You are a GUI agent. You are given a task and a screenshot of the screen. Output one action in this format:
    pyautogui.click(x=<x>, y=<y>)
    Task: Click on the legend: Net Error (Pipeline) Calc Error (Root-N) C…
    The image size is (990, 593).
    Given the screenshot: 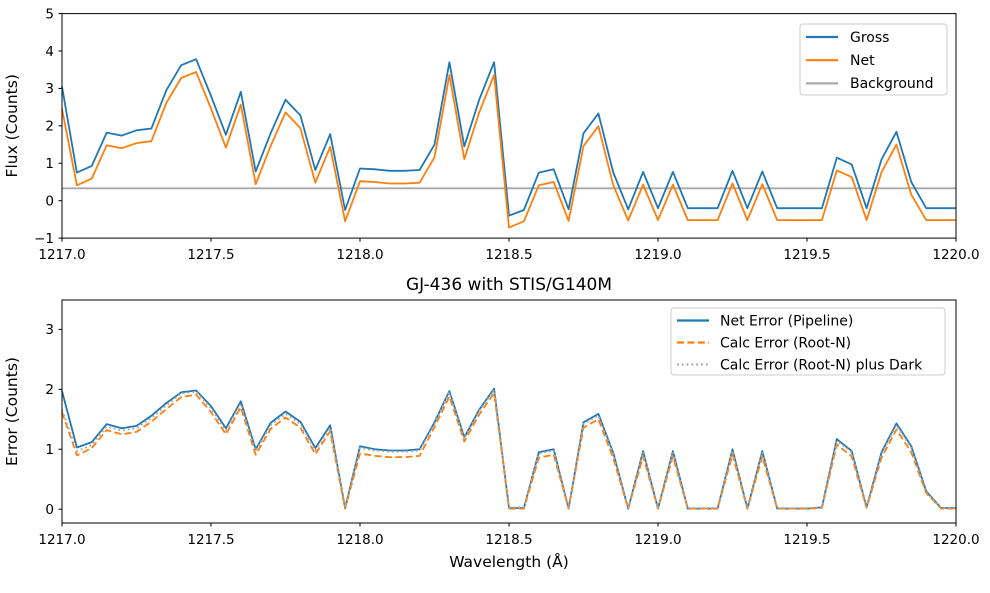 What is the action you would take?
    pyautogui.click(x=808, y=341)
    